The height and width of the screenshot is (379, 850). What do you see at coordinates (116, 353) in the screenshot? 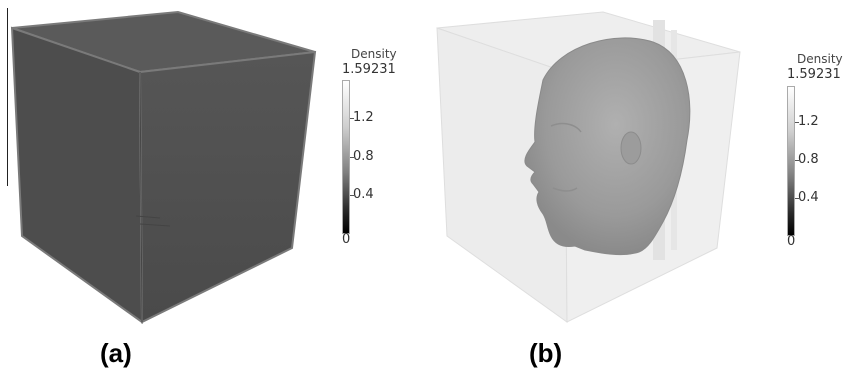
I see `panel-label: (a)` at bounding box center [116, 353].